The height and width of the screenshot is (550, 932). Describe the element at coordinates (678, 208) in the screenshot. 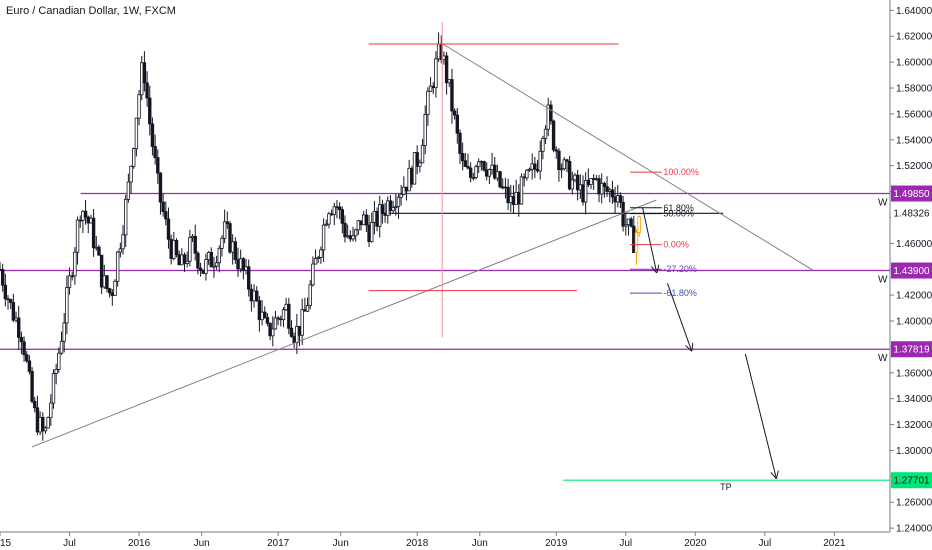

I see `fib-label: 61.80%` at that location.